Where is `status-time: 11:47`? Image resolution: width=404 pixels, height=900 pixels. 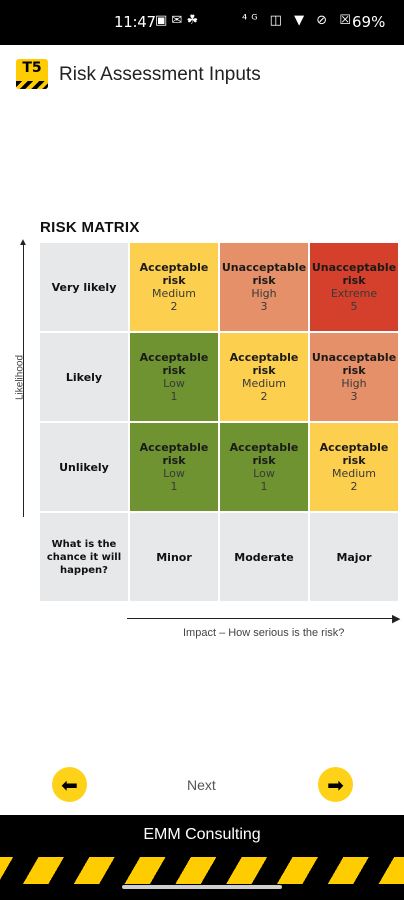
status-time: 11:47 is located at coordinates (135, 22).